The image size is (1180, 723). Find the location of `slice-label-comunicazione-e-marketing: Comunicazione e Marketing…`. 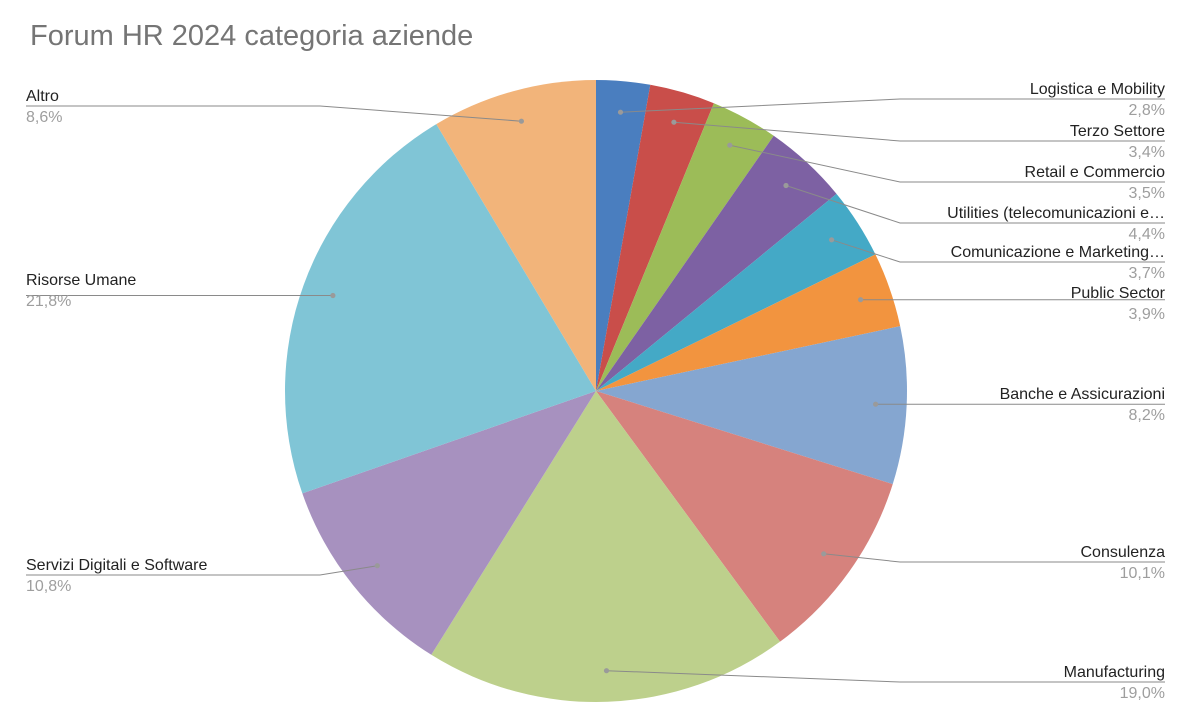

slice-label-comunicazione-e-marketing: Comunicazione e Marketing… is located at coordinates (1058, 252).